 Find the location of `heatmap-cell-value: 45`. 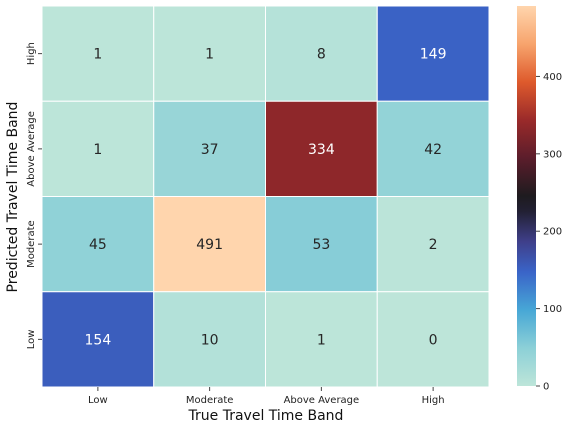

heatmap-cell-value: 45 is located at coordinates (98, 245).